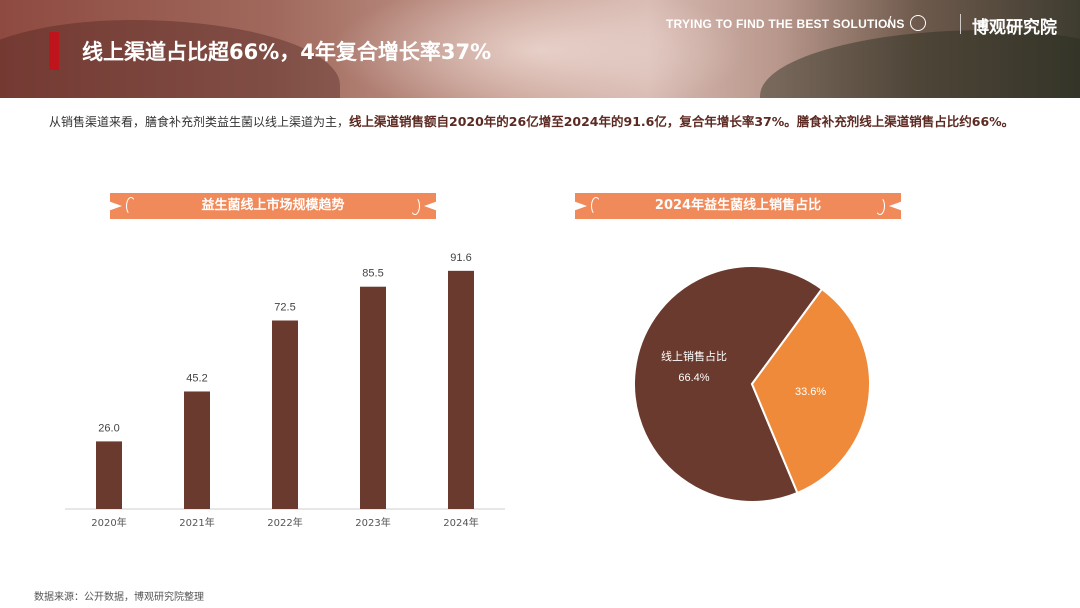 This screenshot has width=1080, height=608. What do you see at coordinates (119, 597) in the screenshot?
I see `data-source-note: 数据来源：公开数据，博观研究院整理` at bounding box center [119, 597].